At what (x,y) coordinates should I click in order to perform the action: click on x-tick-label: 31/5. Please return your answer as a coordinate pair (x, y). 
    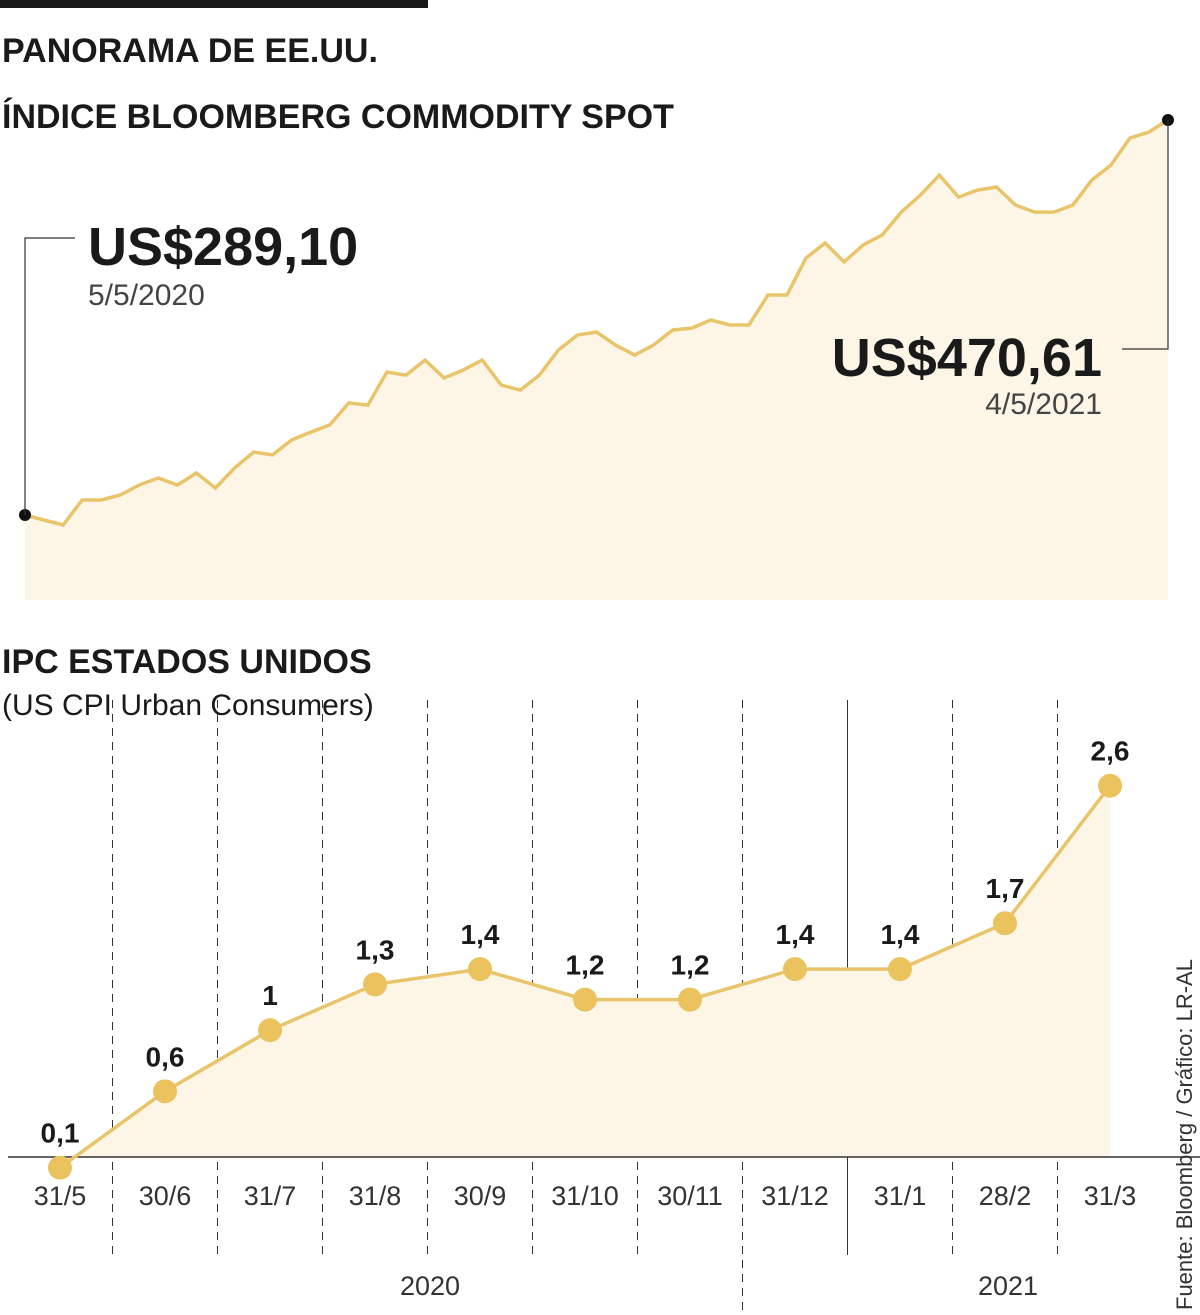
    Looking at the image, I should click on (60, 1196).